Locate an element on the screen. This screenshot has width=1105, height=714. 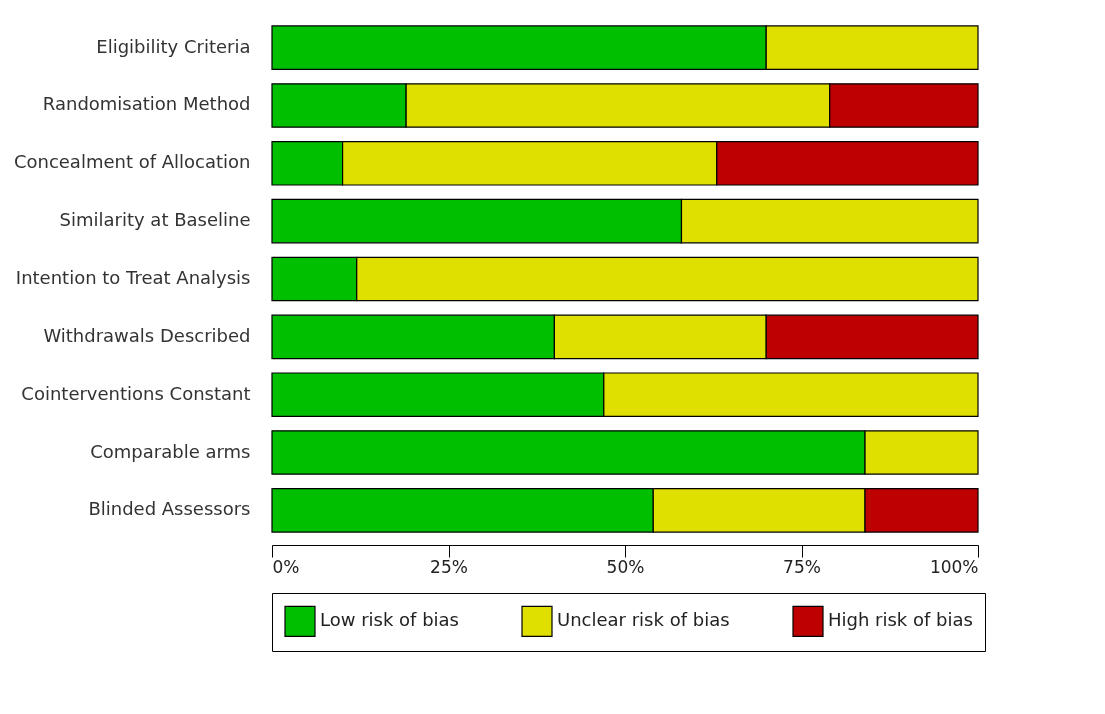
y-tick-label: Intention to Treat Analysis is located at coordinates (133, 277).